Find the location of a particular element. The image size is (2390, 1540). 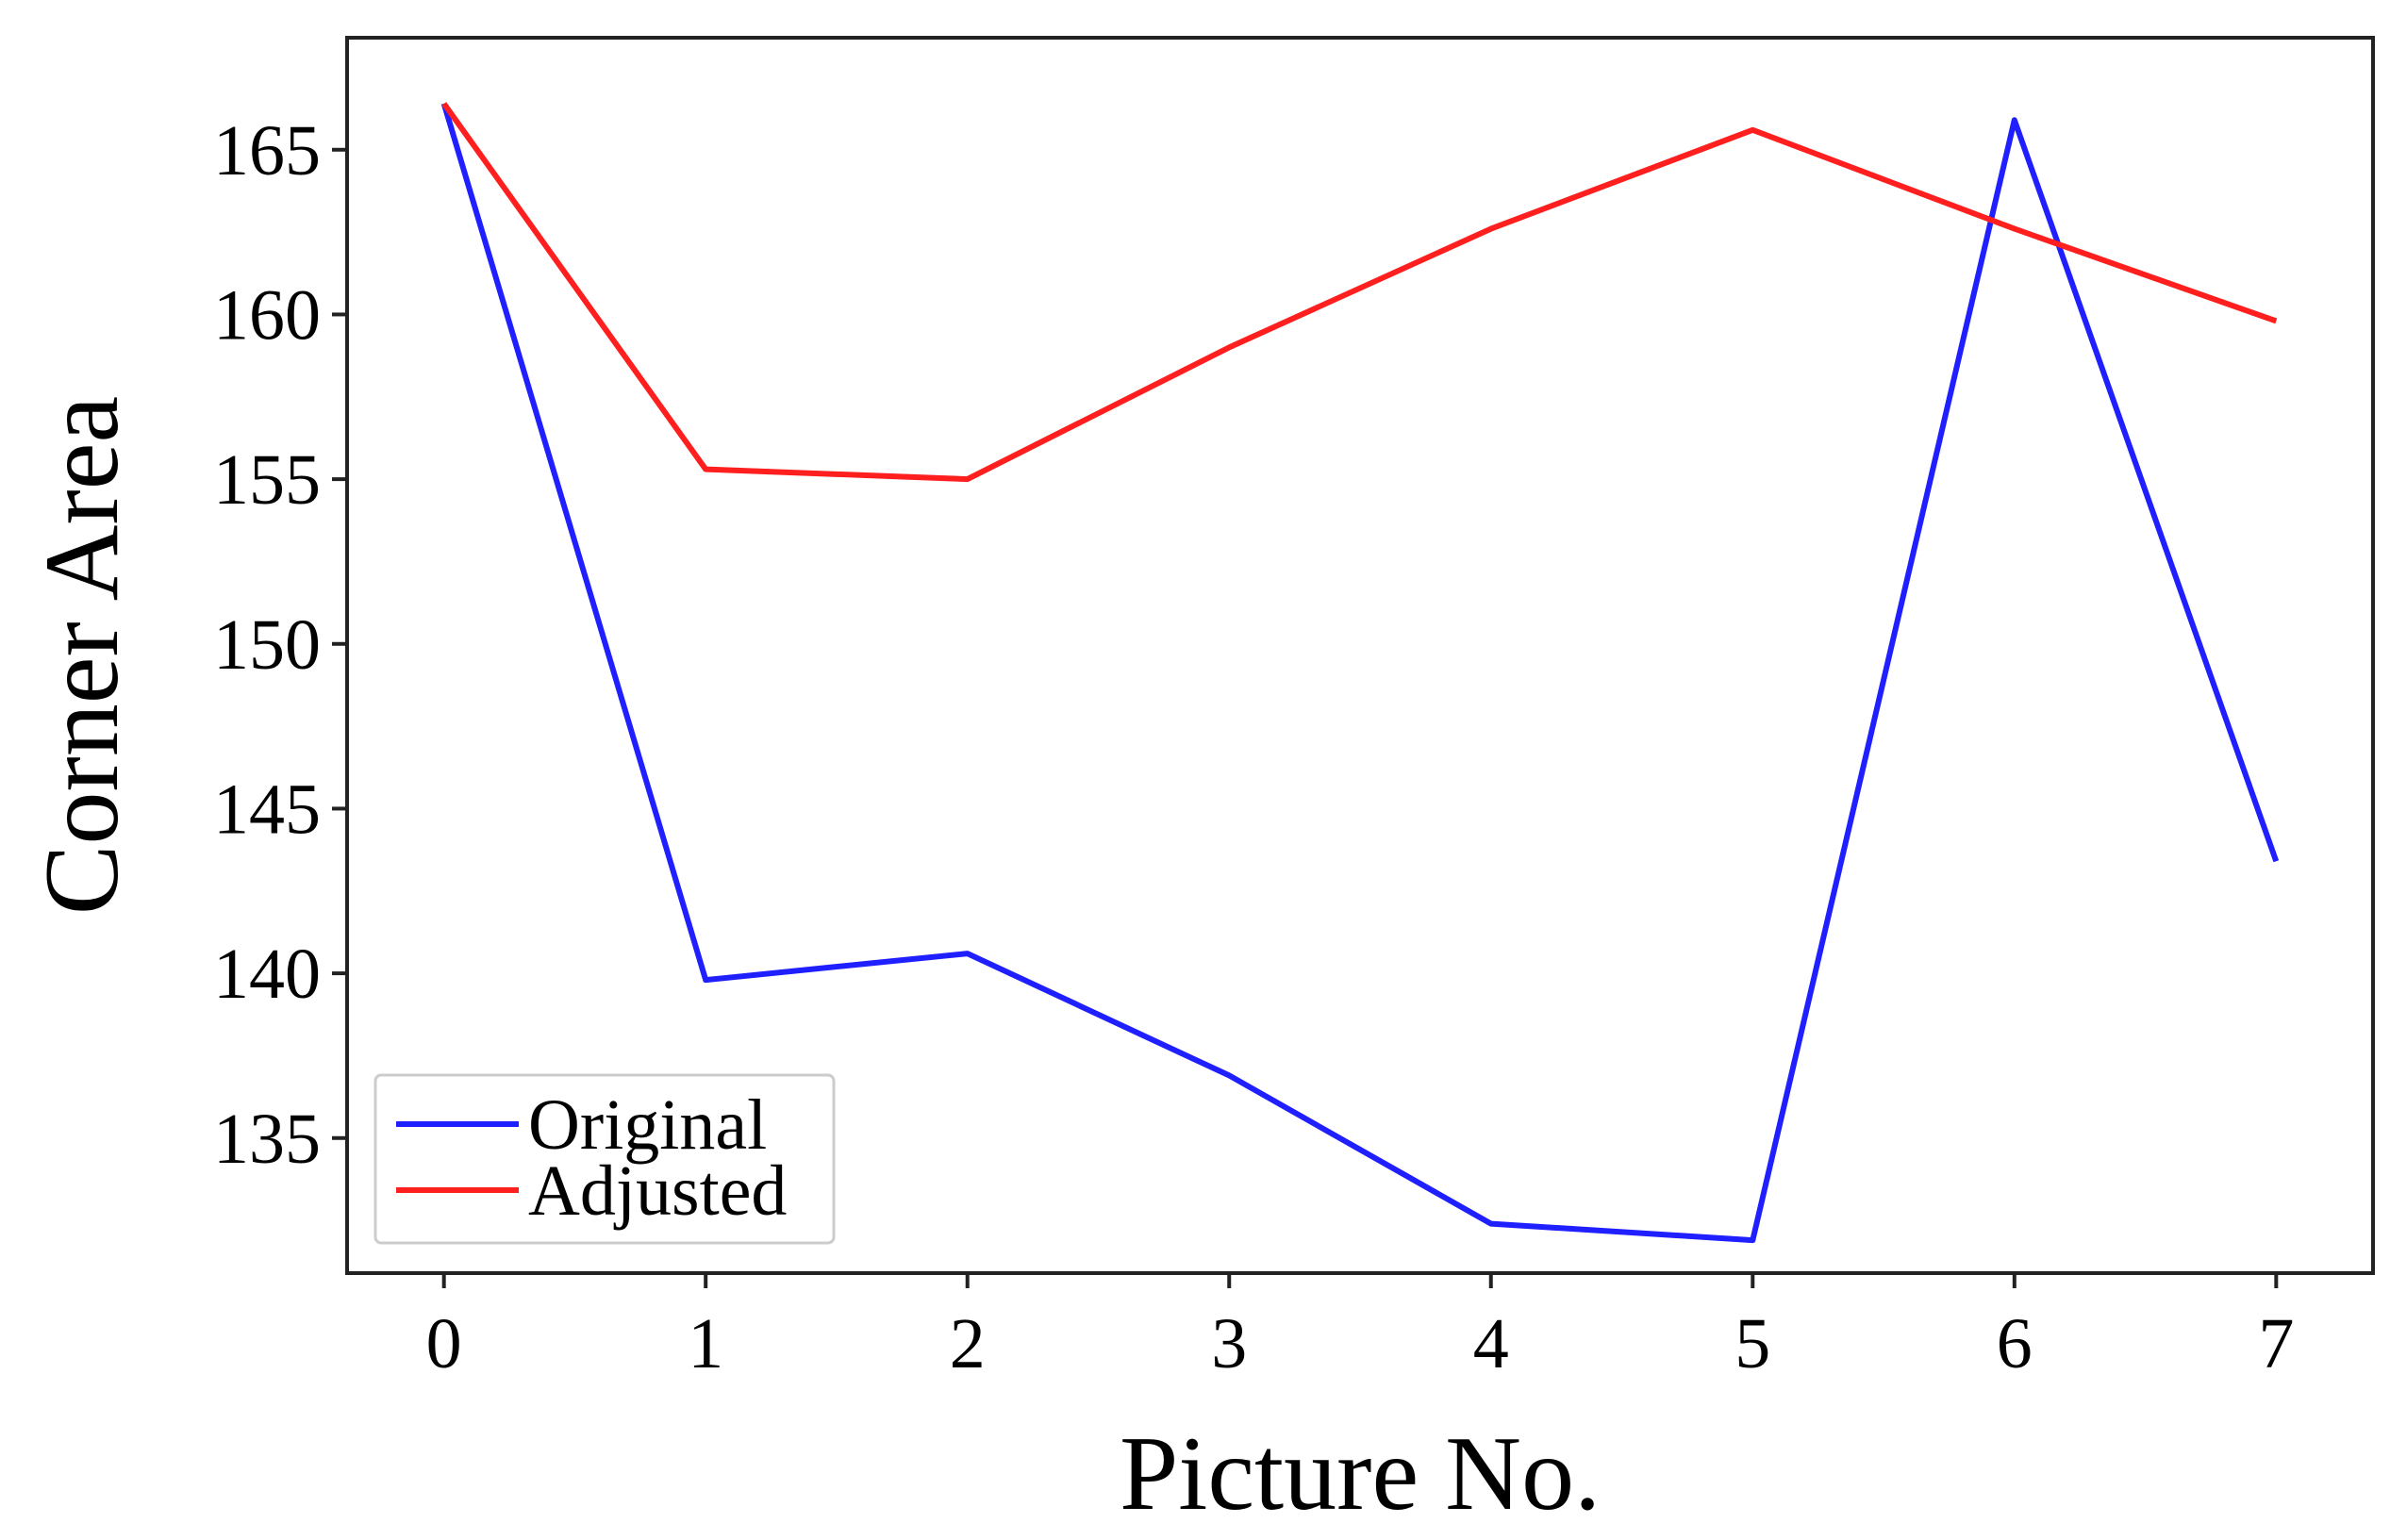

x-tick-label: 6 is located at coordinates (2015, 1343).